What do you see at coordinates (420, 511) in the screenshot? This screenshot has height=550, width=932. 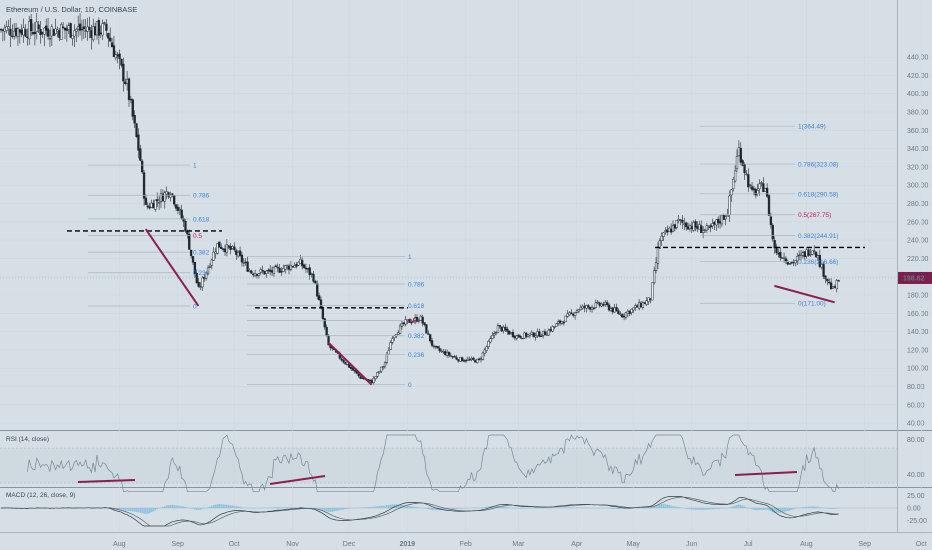 I see `macd-signal-line` at bounding box center [420, 511].